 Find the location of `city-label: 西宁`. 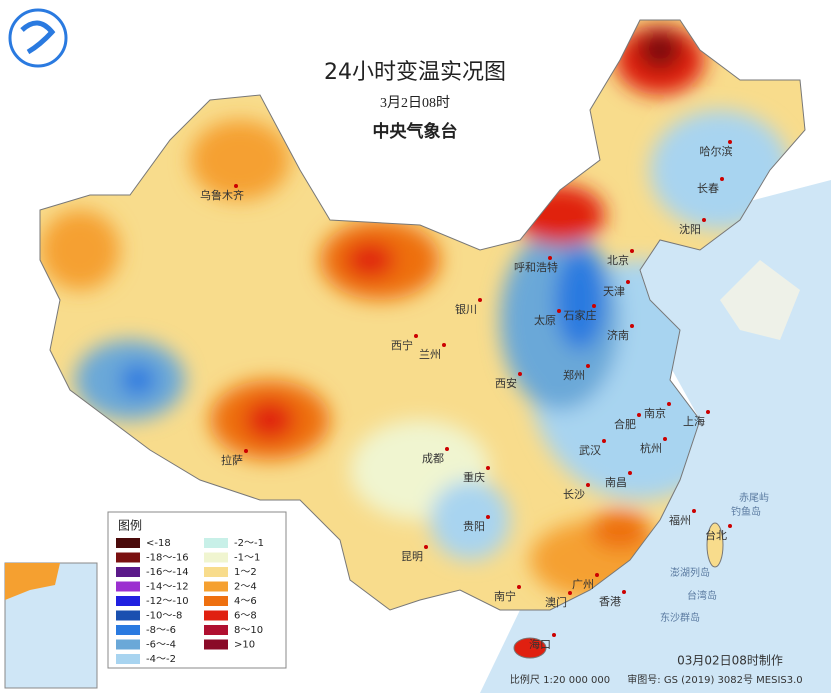

city-label: 西宁 is located at coordinates (402, 345).